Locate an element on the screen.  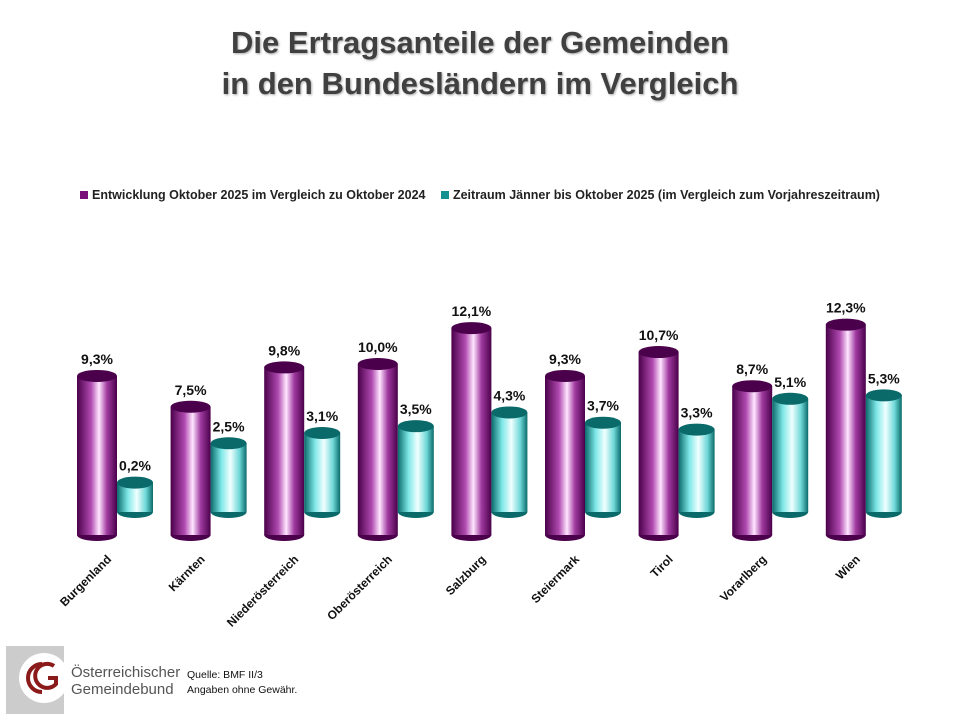
category-label: Tirol is located at coordinates (662, 566).